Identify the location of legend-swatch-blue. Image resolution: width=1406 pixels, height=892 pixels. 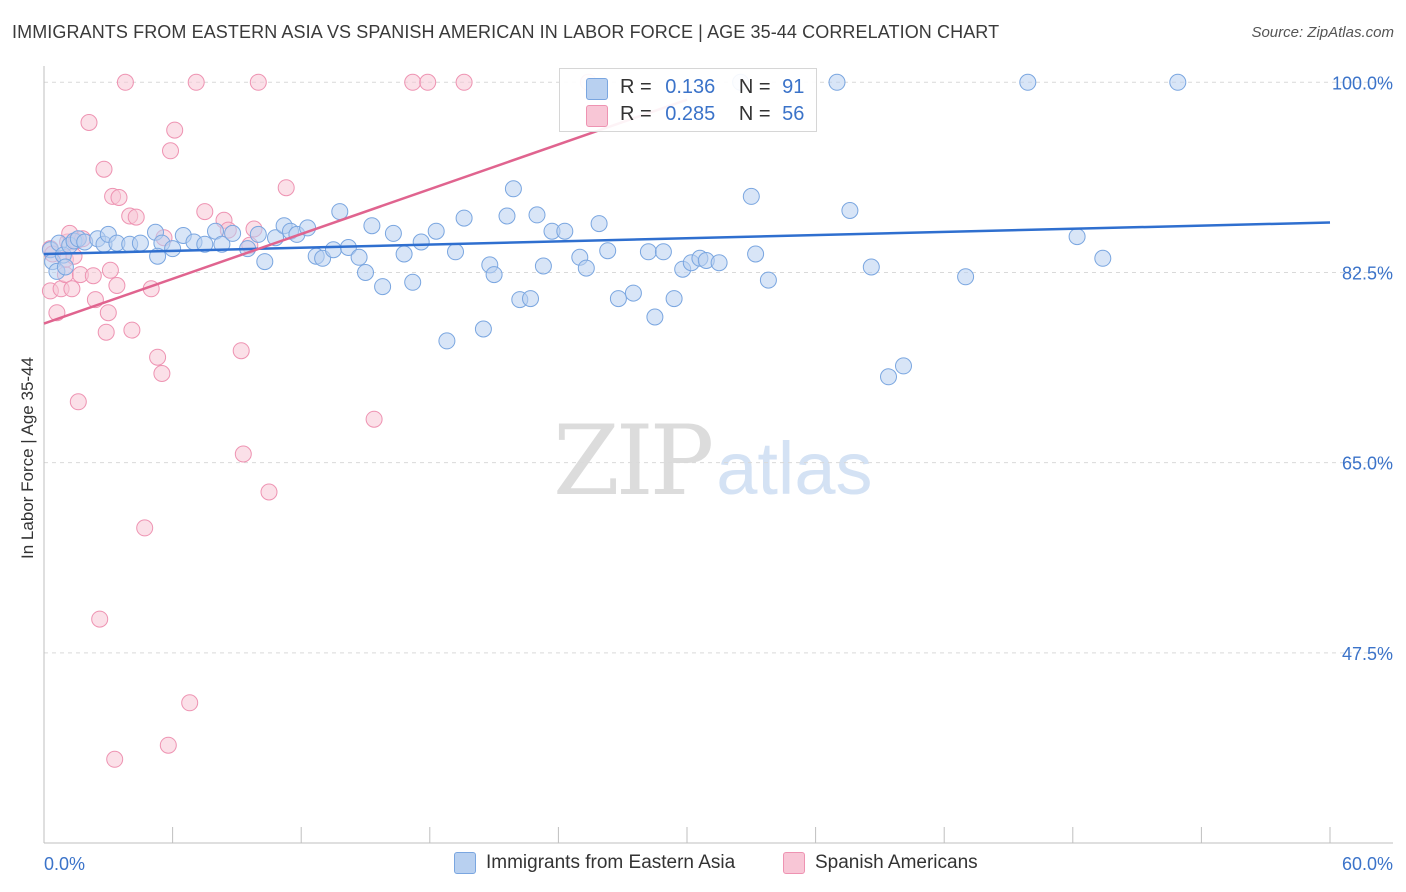
(597, 89).